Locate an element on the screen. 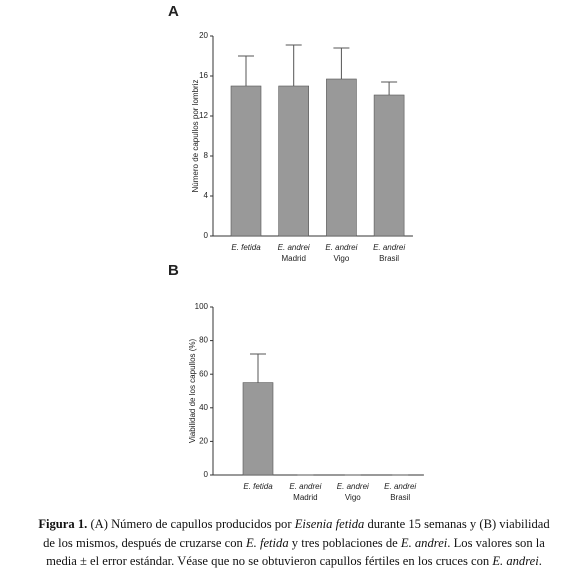 This screenshot has width=588, height=571. y-tick-label: 100 is located at coordinates (202, 306).